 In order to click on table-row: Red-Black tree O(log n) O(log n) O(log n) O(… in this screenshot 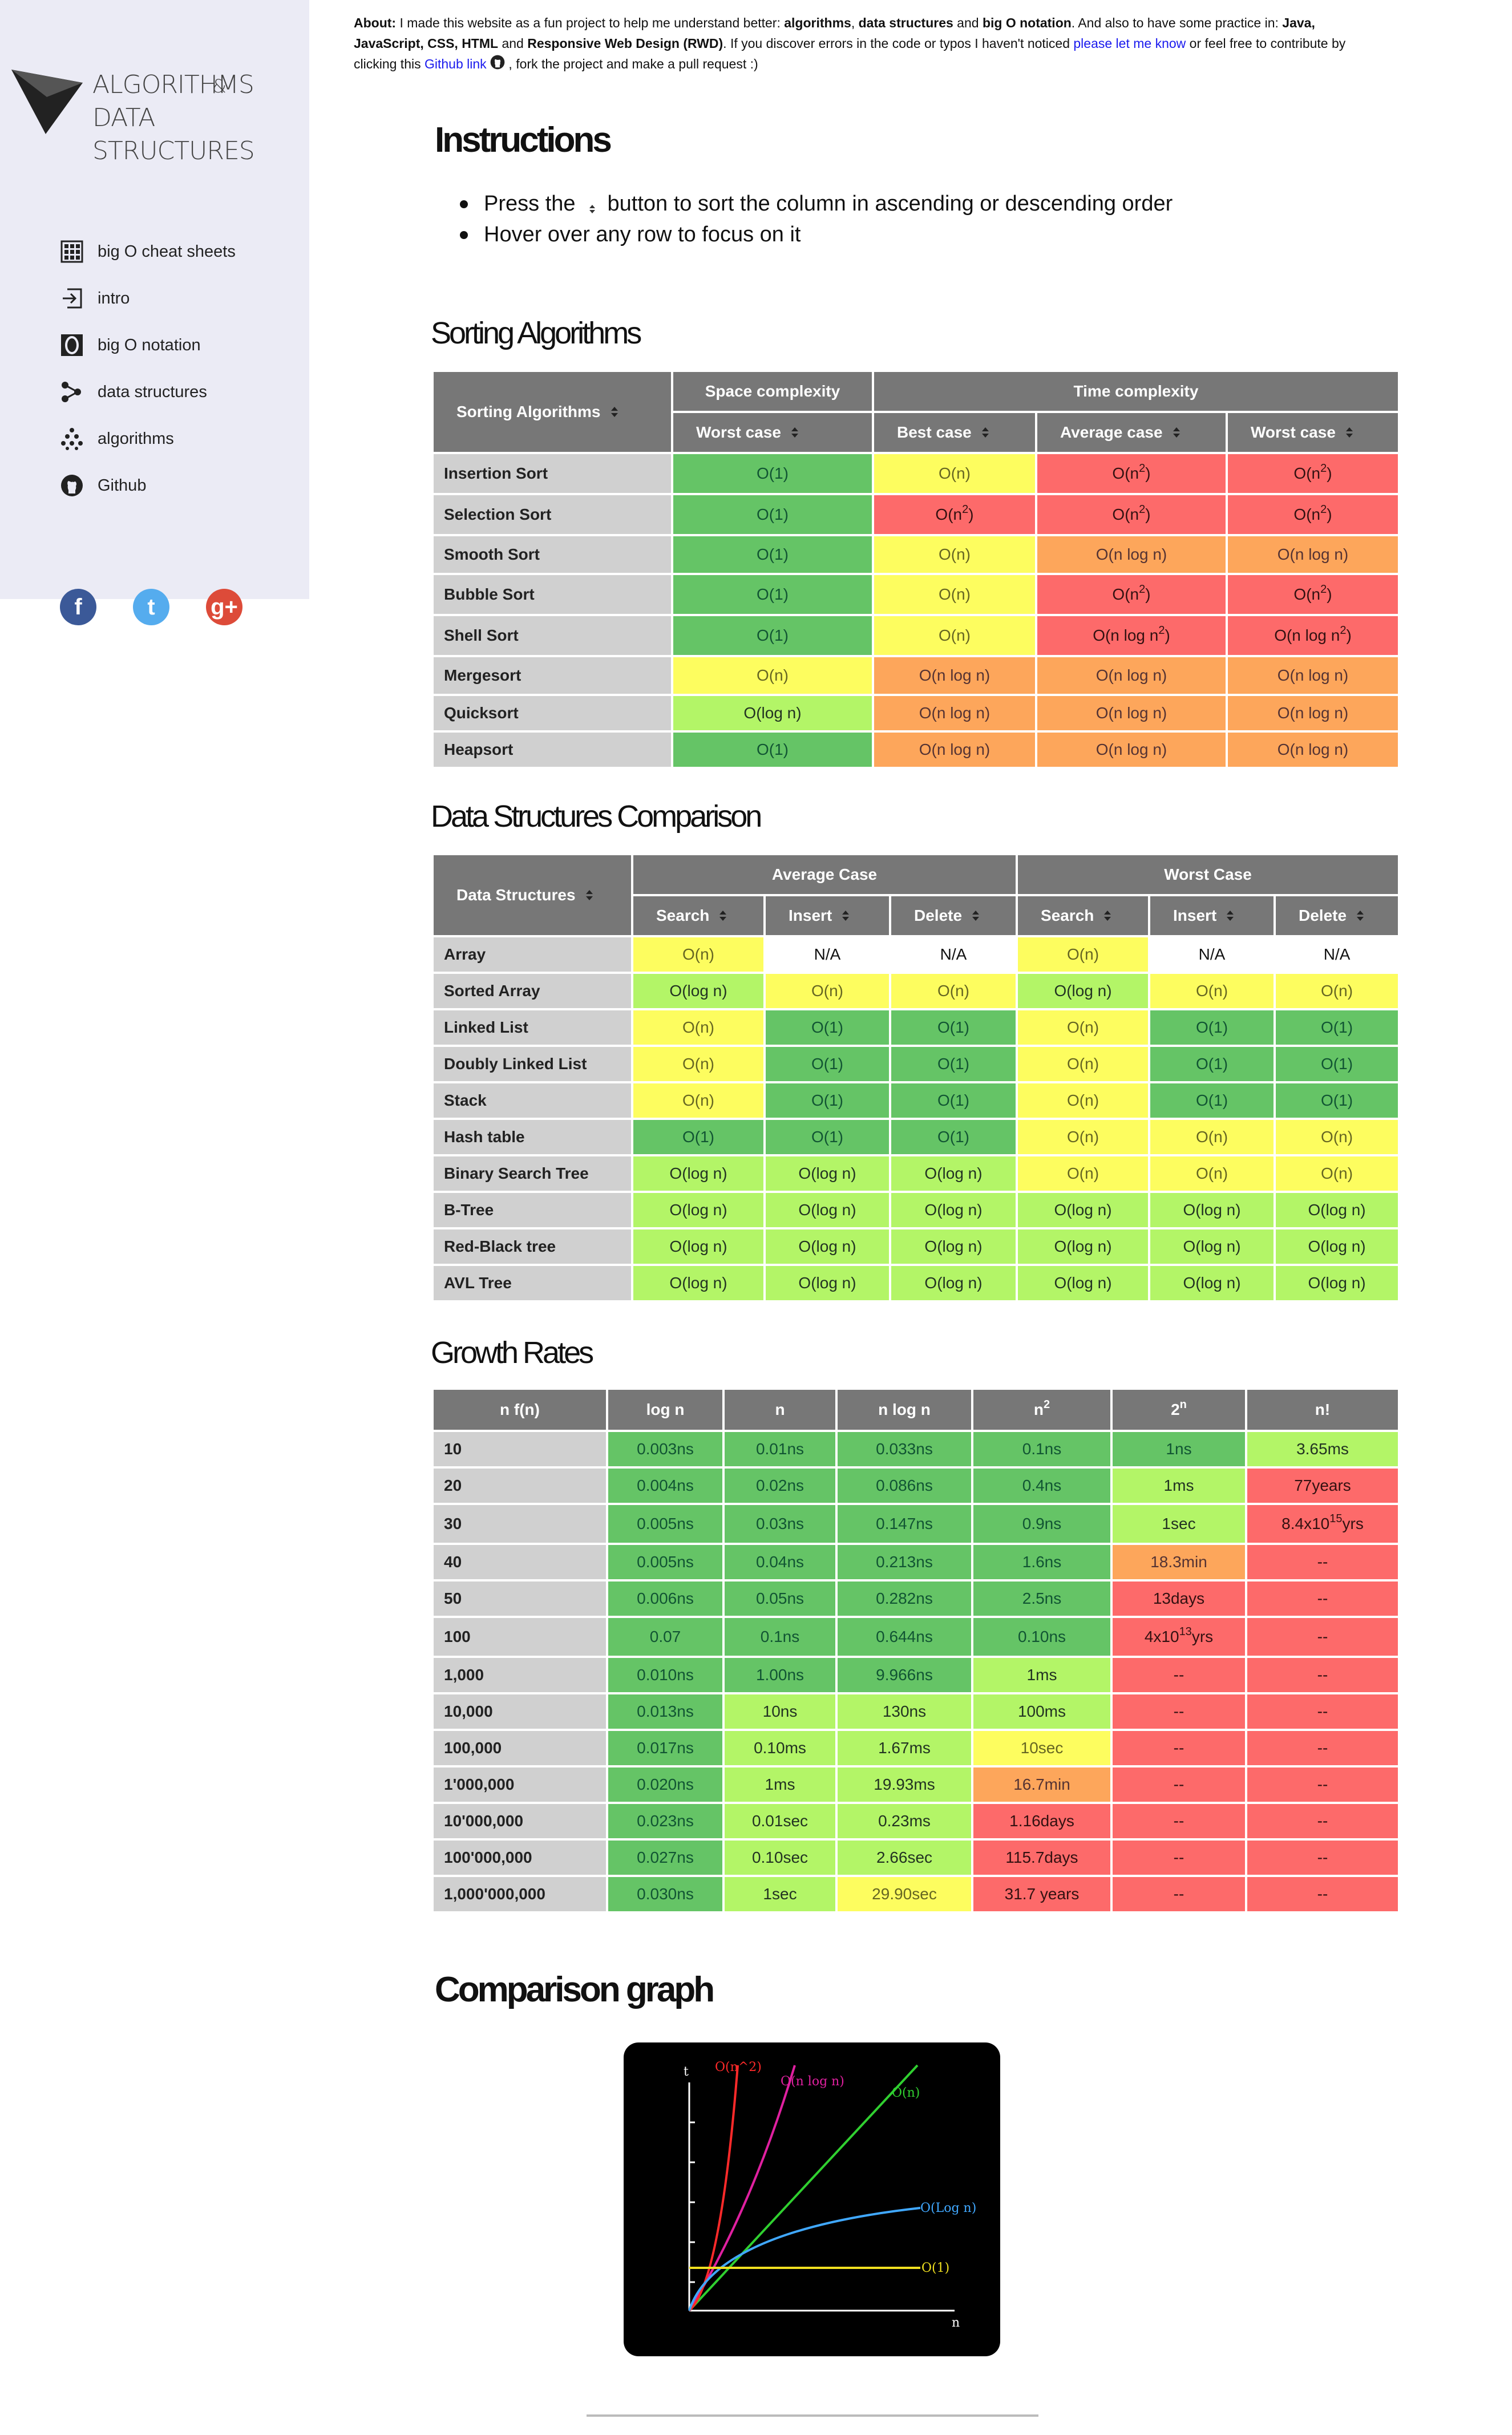, I will do `click(916, 1246)`.